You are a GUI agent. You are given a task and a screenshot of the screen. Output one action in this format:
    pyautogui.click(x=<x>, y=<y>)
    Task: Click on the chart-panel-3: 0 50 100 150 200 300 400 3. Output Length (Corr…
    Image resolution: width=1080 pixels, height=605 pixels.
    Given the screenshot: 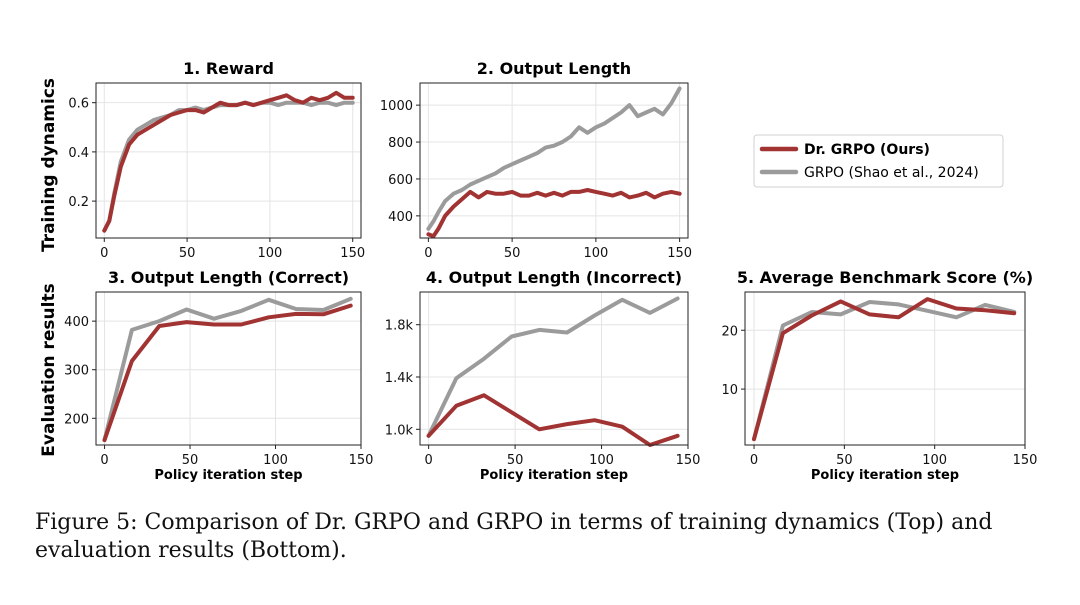 What is the action you would take?
    pyautogui.click(x=218, y=375)
    